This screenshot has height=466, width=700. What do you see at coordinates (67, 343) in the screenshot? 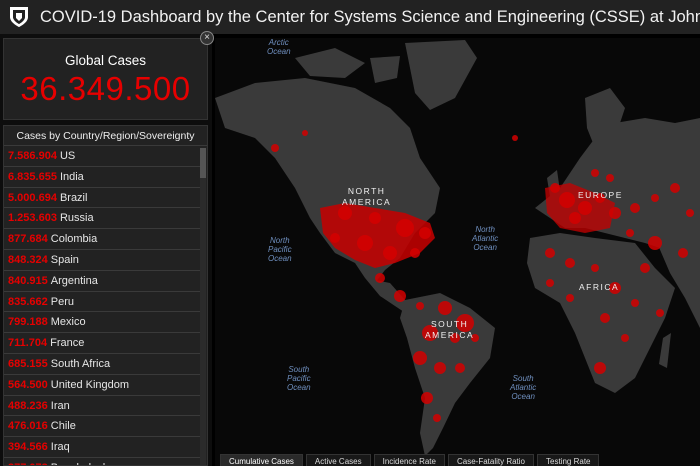
I see `country-name: France` at bounding box center [67, 343].